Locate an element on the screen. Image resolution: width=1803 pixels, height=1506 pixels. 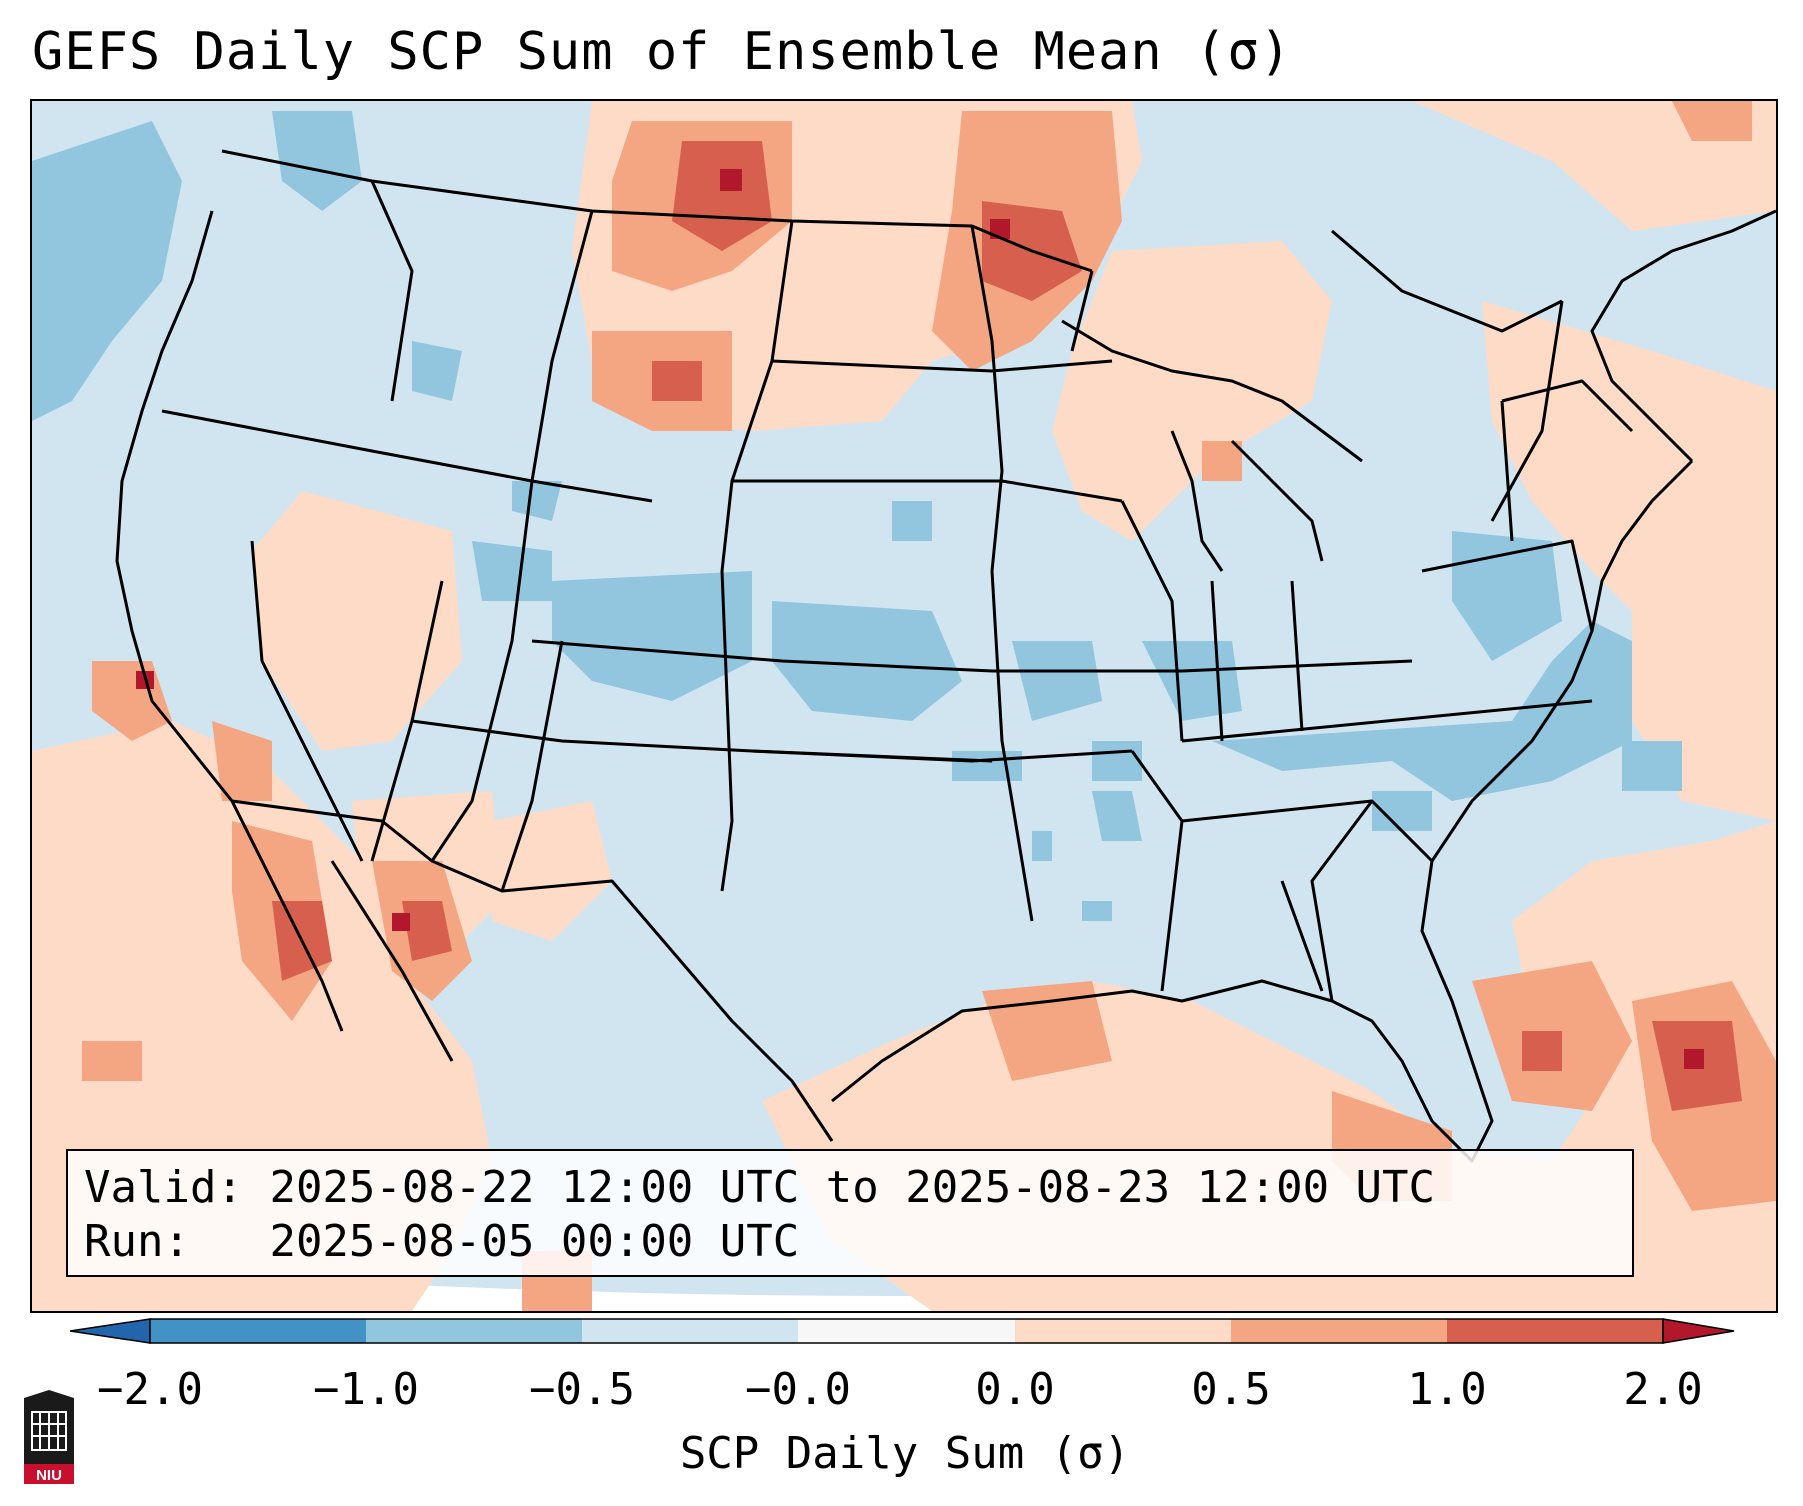
niu-logo: NIU is located at coordinates (49, 1437).